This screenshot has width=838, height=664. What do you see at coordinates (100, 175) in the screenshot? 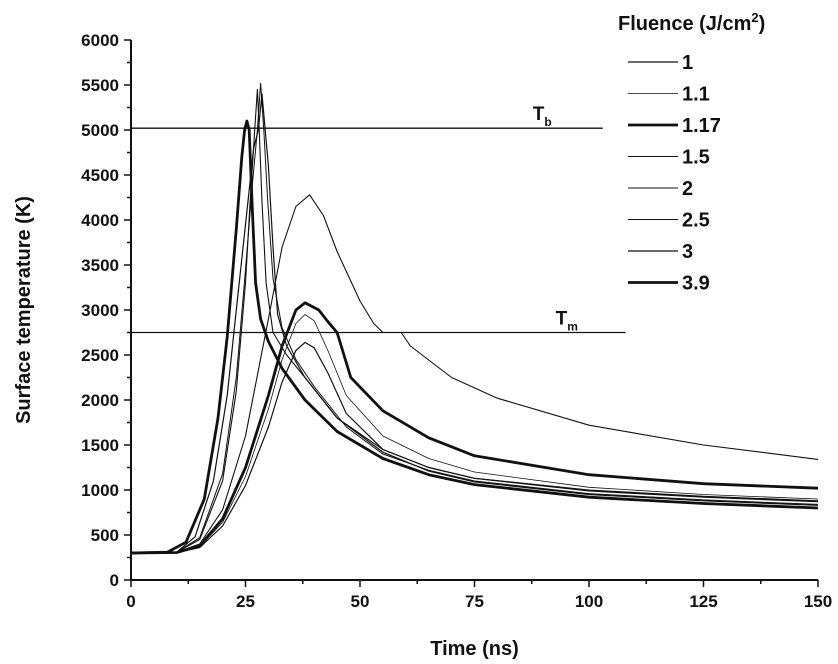
I see `y-tick-label: 4500` at bounding box center [100, 175].